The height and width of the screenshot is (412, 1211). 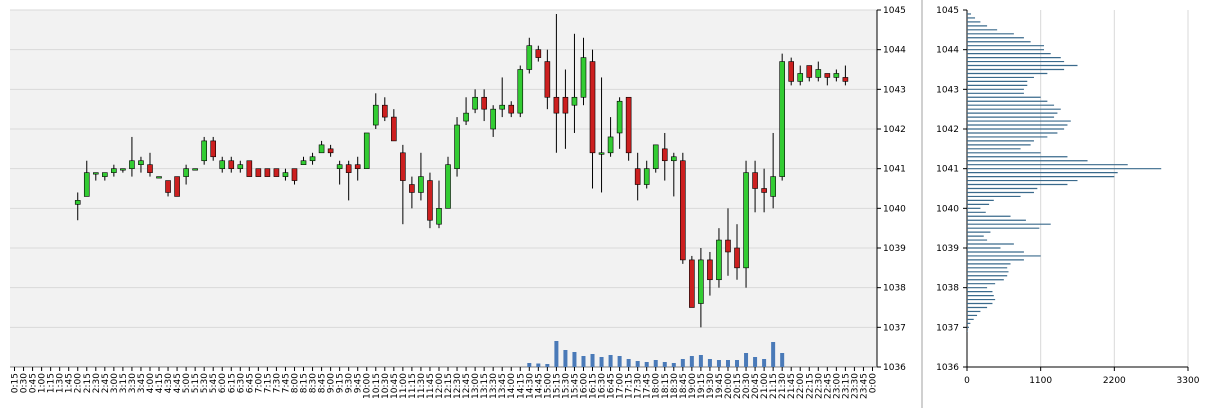 What do you see at coordinates (783, 386) in the screenshot?
I see `x-tick-label: 21:30` at bounding box center [783, 386].